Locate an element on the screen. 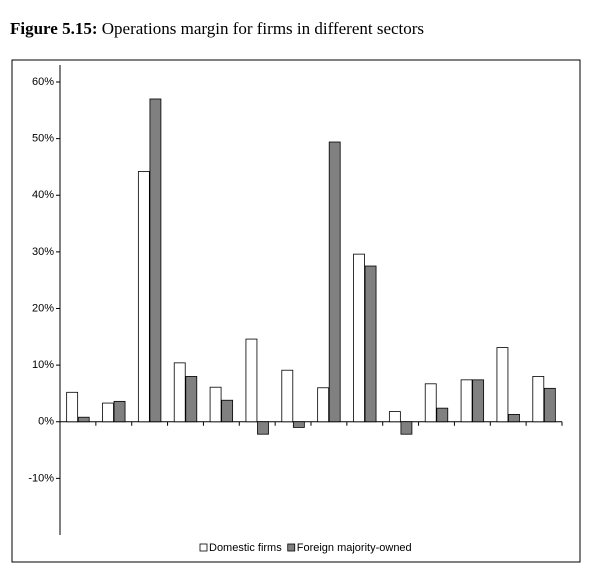  figure-label: Figure 5.15: is located at coordinates (54, 28).